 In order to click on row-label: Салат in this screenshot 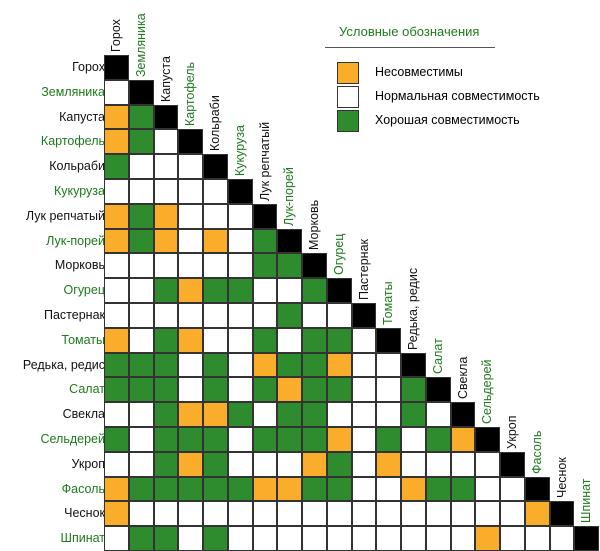, I will do `click(87, 389)`.